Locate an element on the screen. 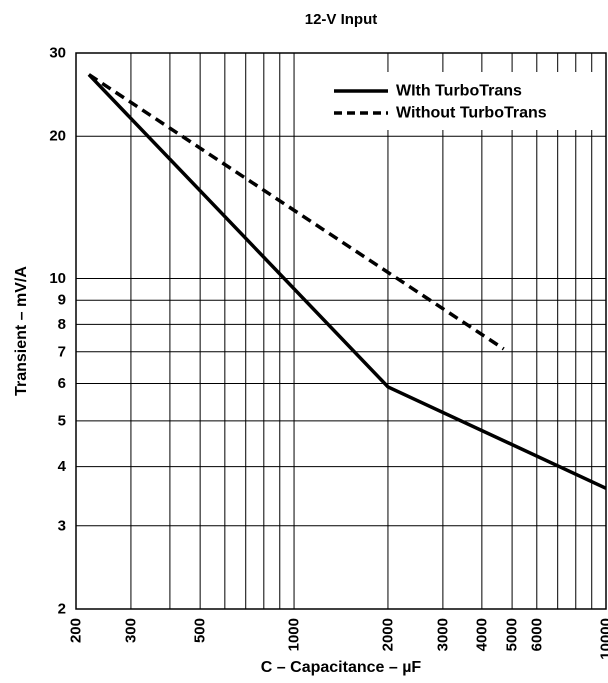 The width and height of the screenshot is (608, 683). y-tick-label: 8 is located at coordinates (62, 324).